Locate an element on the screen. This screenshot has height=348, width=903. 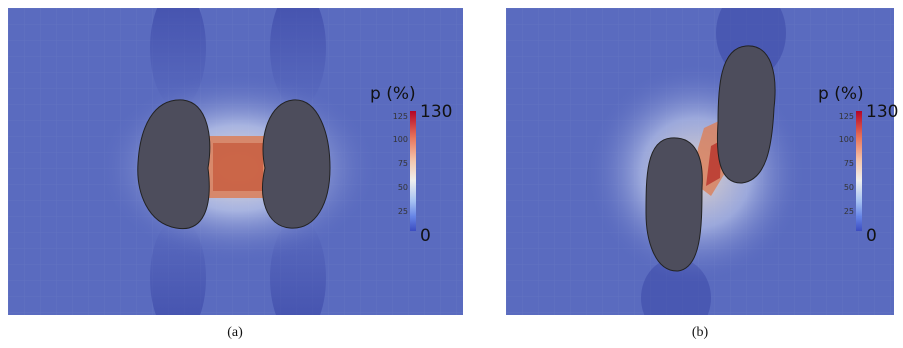
particle-right is located at coordinates (296, 164).